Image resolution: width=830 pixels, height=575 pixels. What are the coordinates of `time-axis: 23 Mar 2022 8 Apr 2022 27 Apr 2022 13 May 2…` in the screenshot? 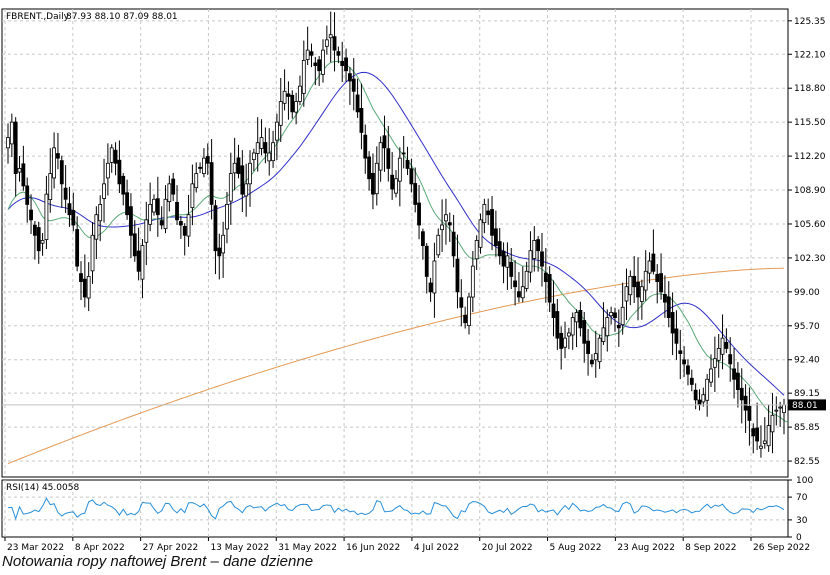 It's located at (407, 545).